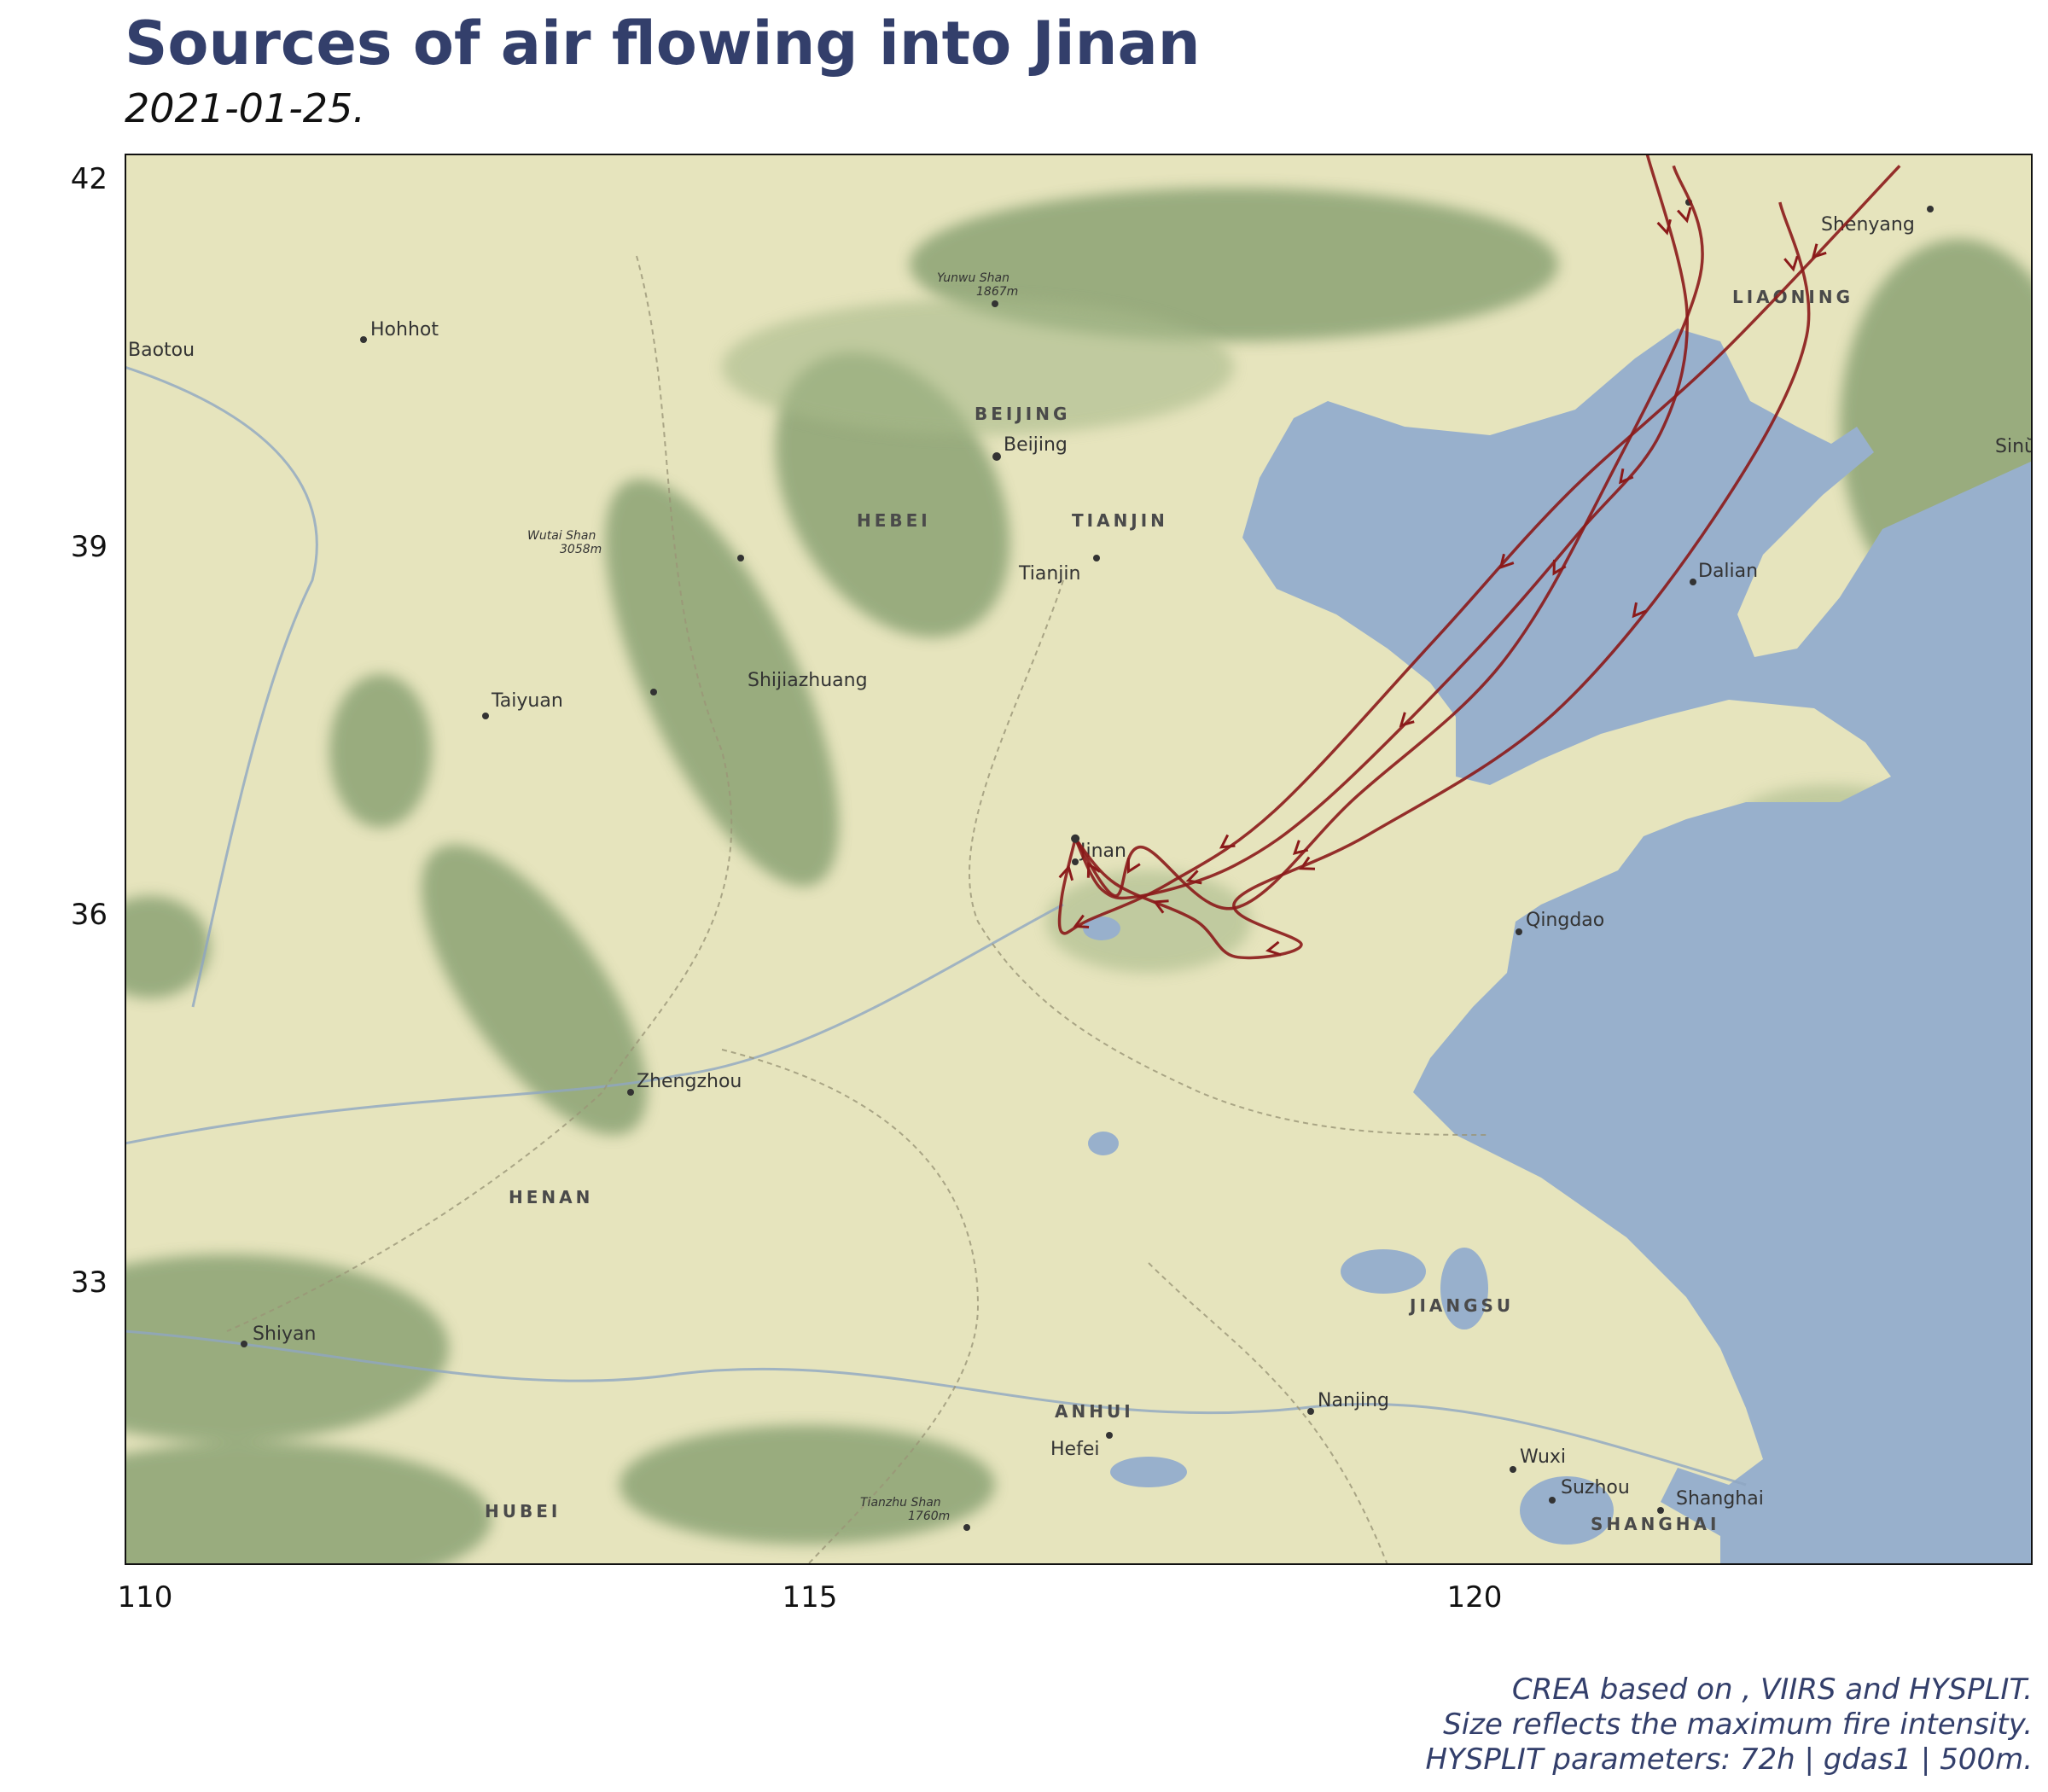 This screenshot has width=2048, height=1792. What do you see at coordinates (1655, 1524) in the screenshot?
I see `label-shanghai-region: SHANGHAI` at bounding box center [1655, 1524].